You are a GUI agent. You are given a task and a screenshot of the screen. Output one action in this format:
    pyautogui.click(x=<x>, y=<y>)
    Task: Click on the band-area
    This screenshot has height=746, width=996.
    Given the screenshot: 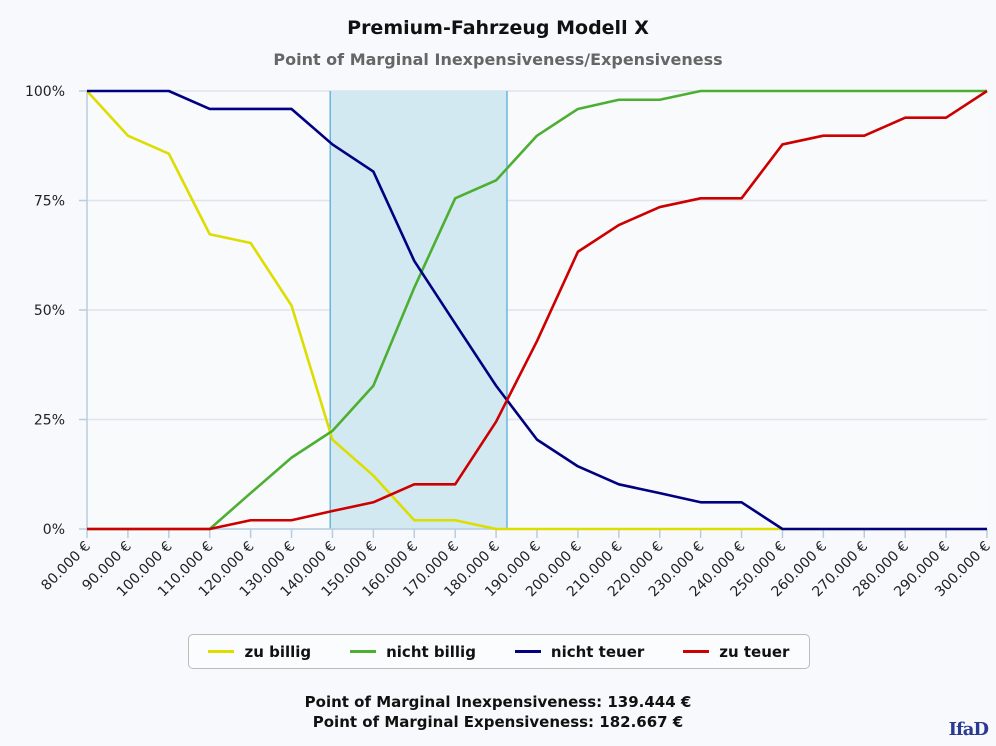 What is the action you would take?
    pyautogui.click(x=419, y=310)
    